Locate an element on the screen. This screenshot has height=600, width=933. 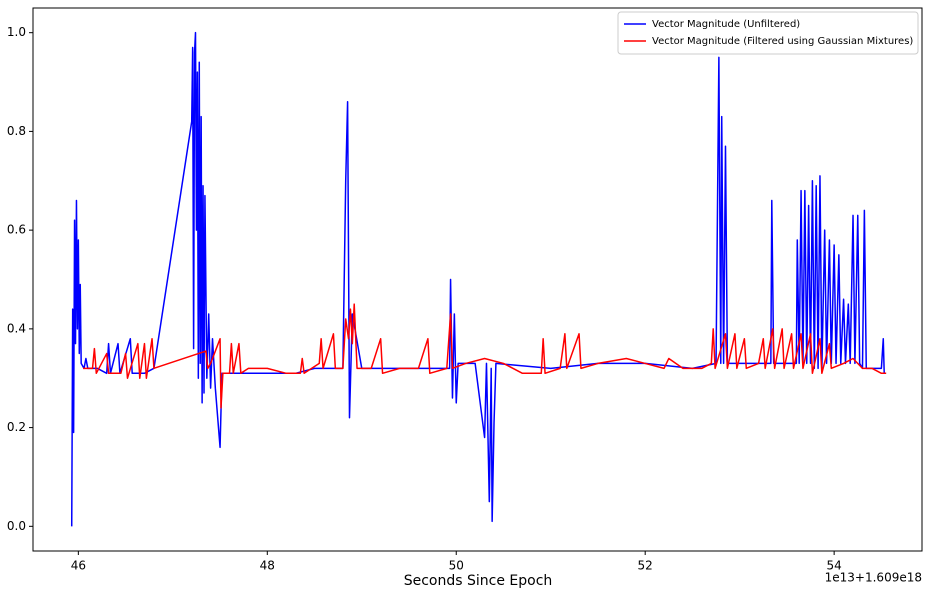
legend-box is located at coordinates (768, 33).